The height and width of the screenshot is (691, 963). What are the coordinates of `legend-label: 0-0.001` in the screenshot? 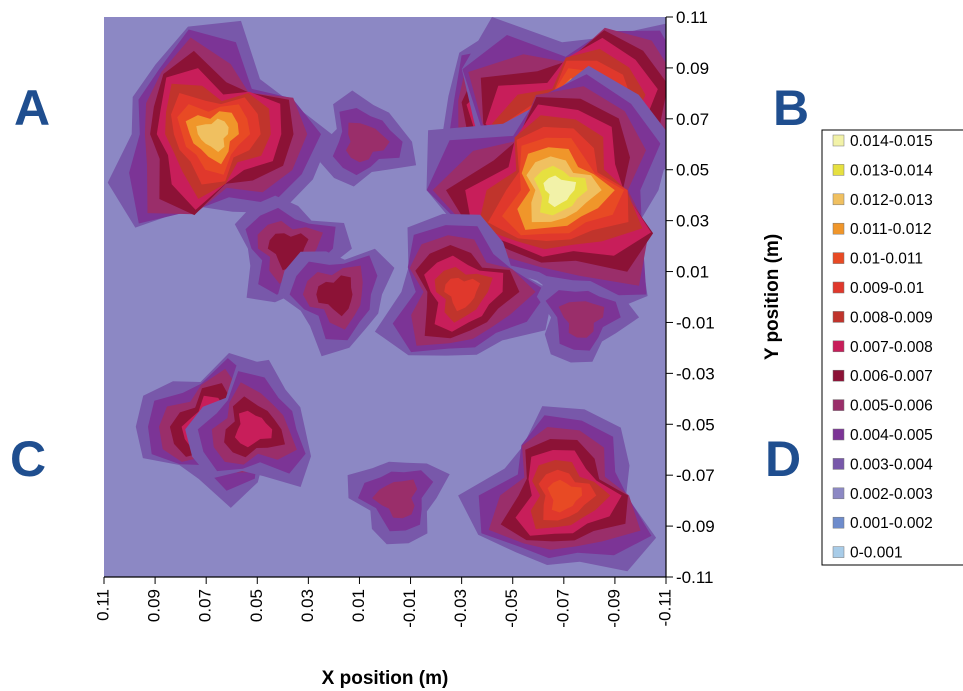 It's located at (876, 553).